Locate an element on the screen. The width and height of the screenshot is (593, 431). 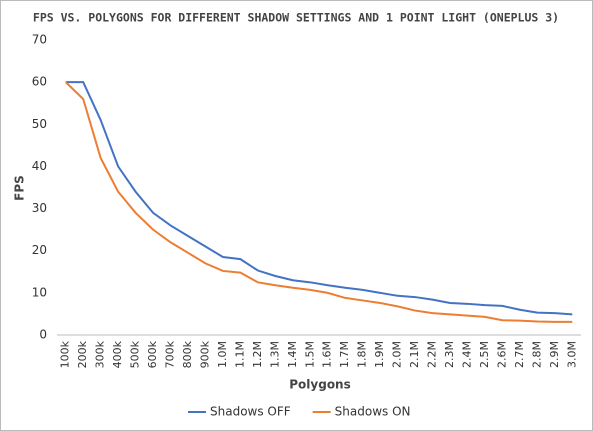
x-tick-label: 300k is located at coordinates (100, 354).